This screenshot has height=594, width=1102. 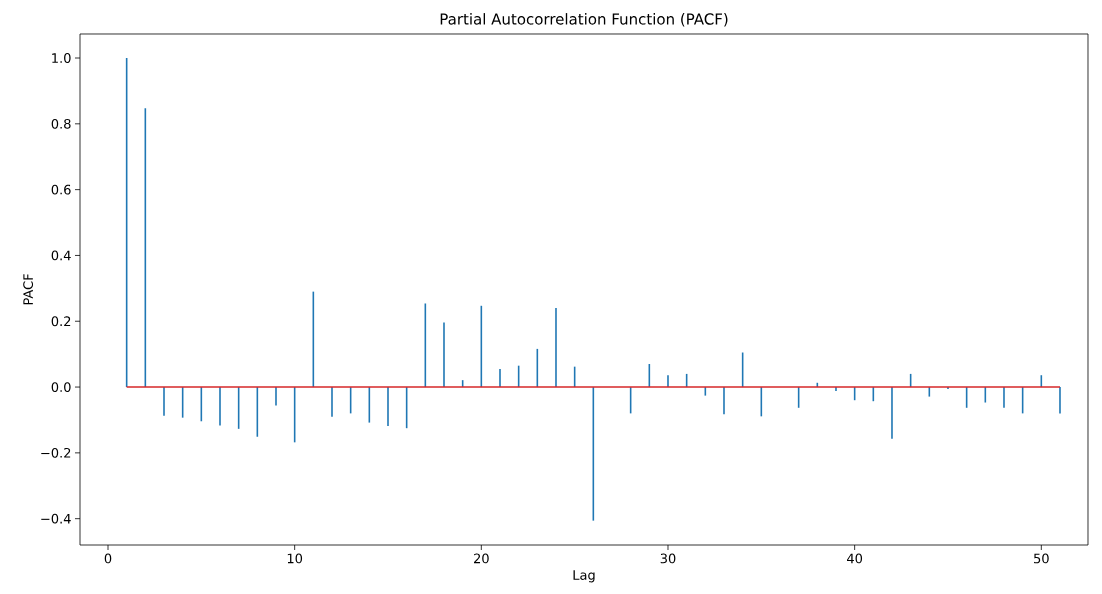 I want to click on x-tick-label: 10, so click(x=295, y=558).